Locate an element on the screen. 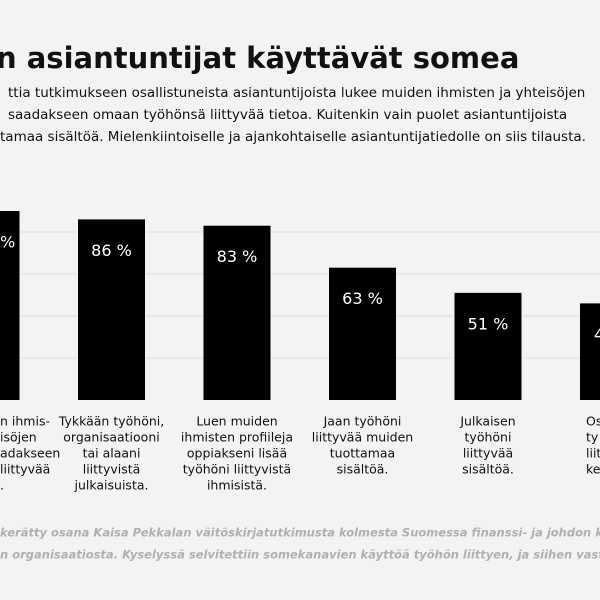 The height and width of the screenshot is (600, 600). x-tick-label: Luen muiden is located at coordinates (236, 421).